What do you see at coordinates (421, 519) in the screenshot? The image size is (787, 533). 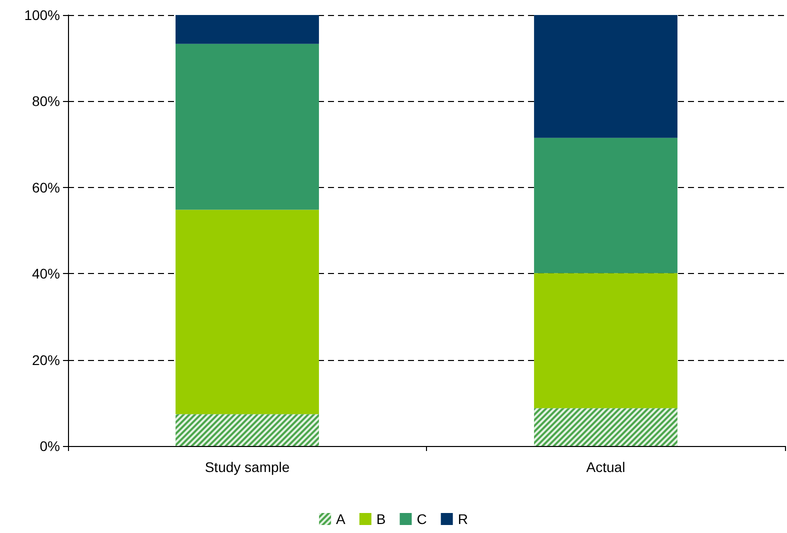 I see `legend-label: C` at bounding box center [421, 519].